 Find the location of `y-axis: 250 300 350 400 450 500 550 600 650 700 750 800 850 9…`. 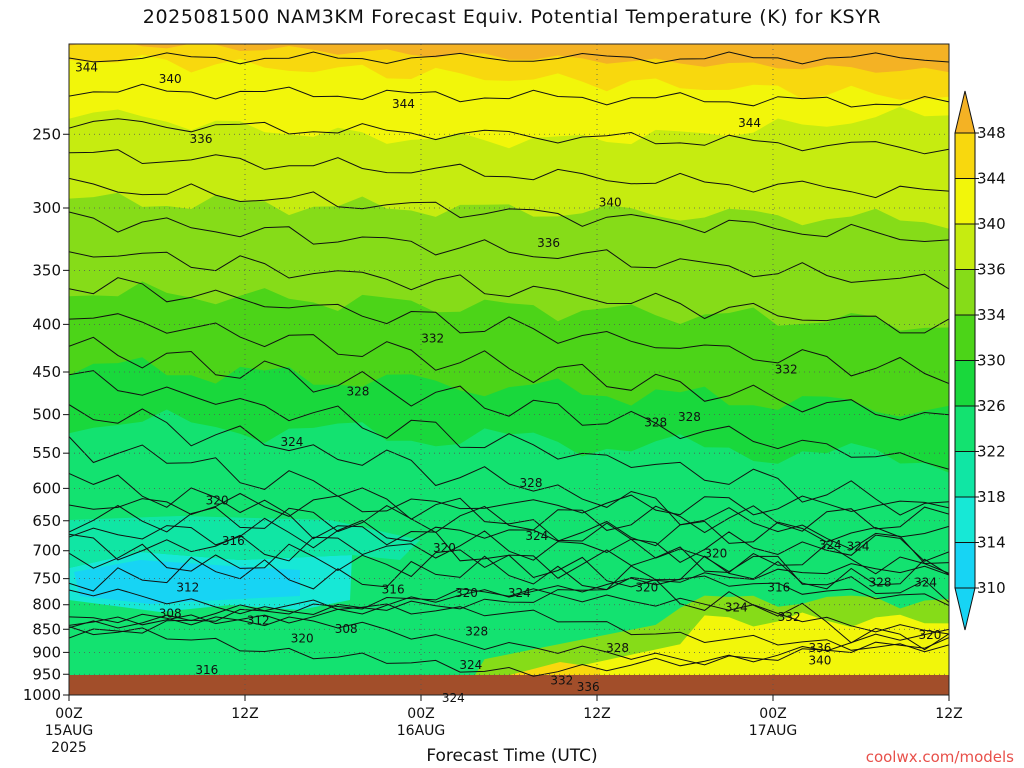

y-axis: 250 300 350 400 450 500 550 600 650 700 750 800 850 9… is located at coordinates (46, 414).